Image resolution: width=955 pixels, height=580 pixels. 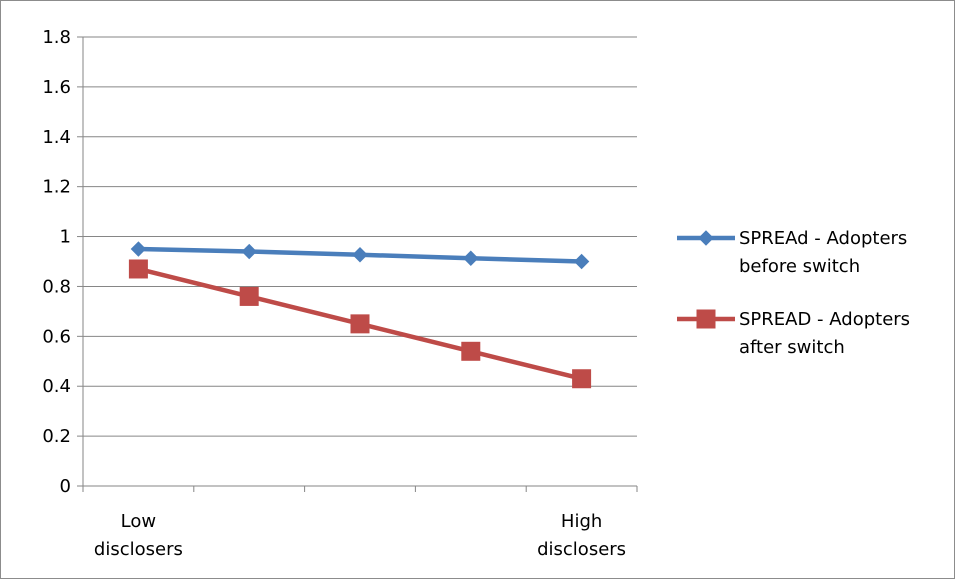 What do you see at coordinates (793, 333) in the screenshot?
I see `legend-entry-2: SPREAD - Adopters after switch` at bounding box center [793, 333].